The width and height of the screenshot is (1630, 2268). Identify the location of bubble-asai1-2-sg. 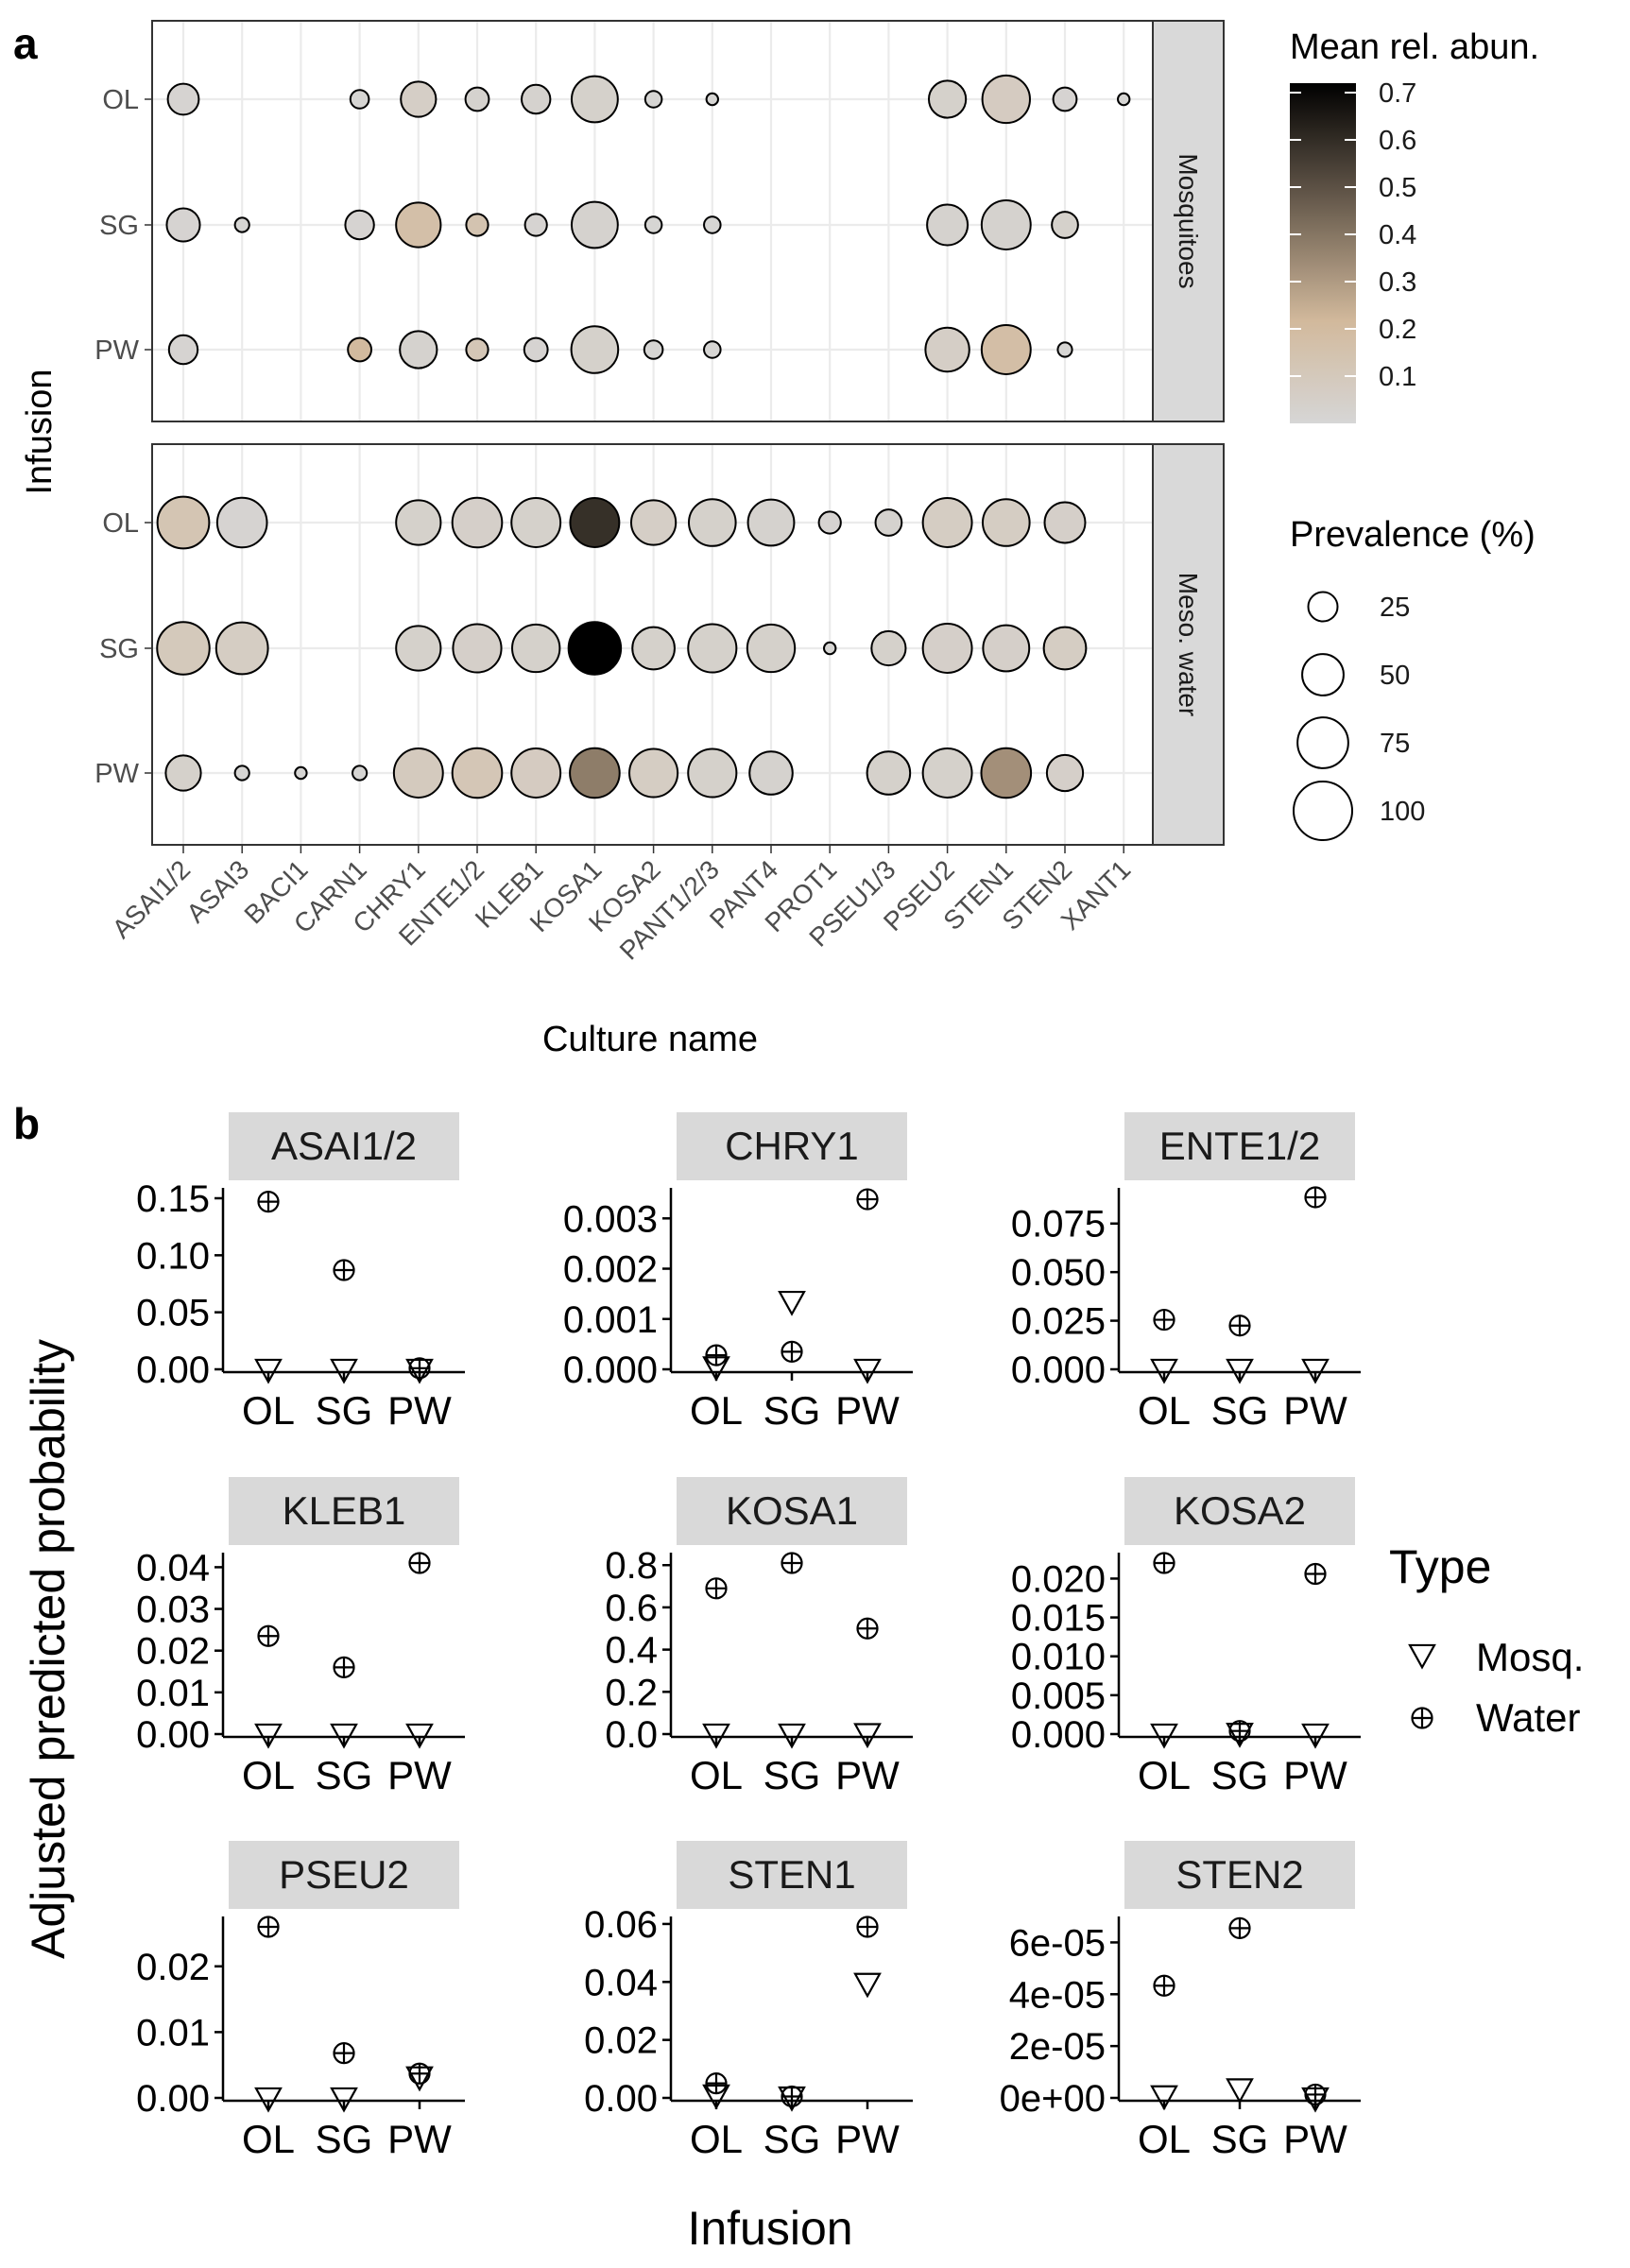
(183, 225).